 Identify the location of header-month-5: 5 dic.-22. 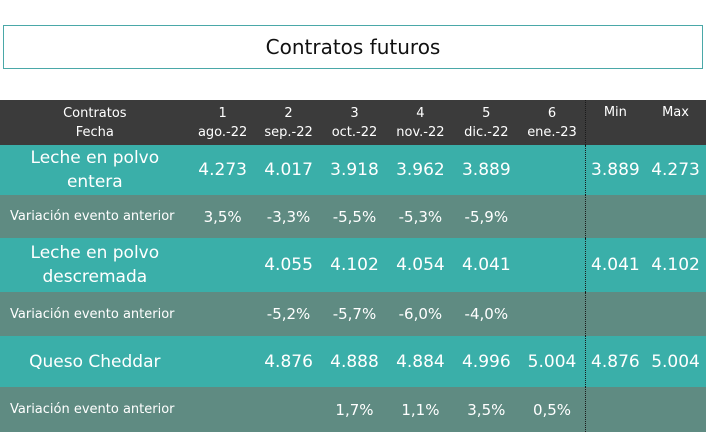
(486, 122).